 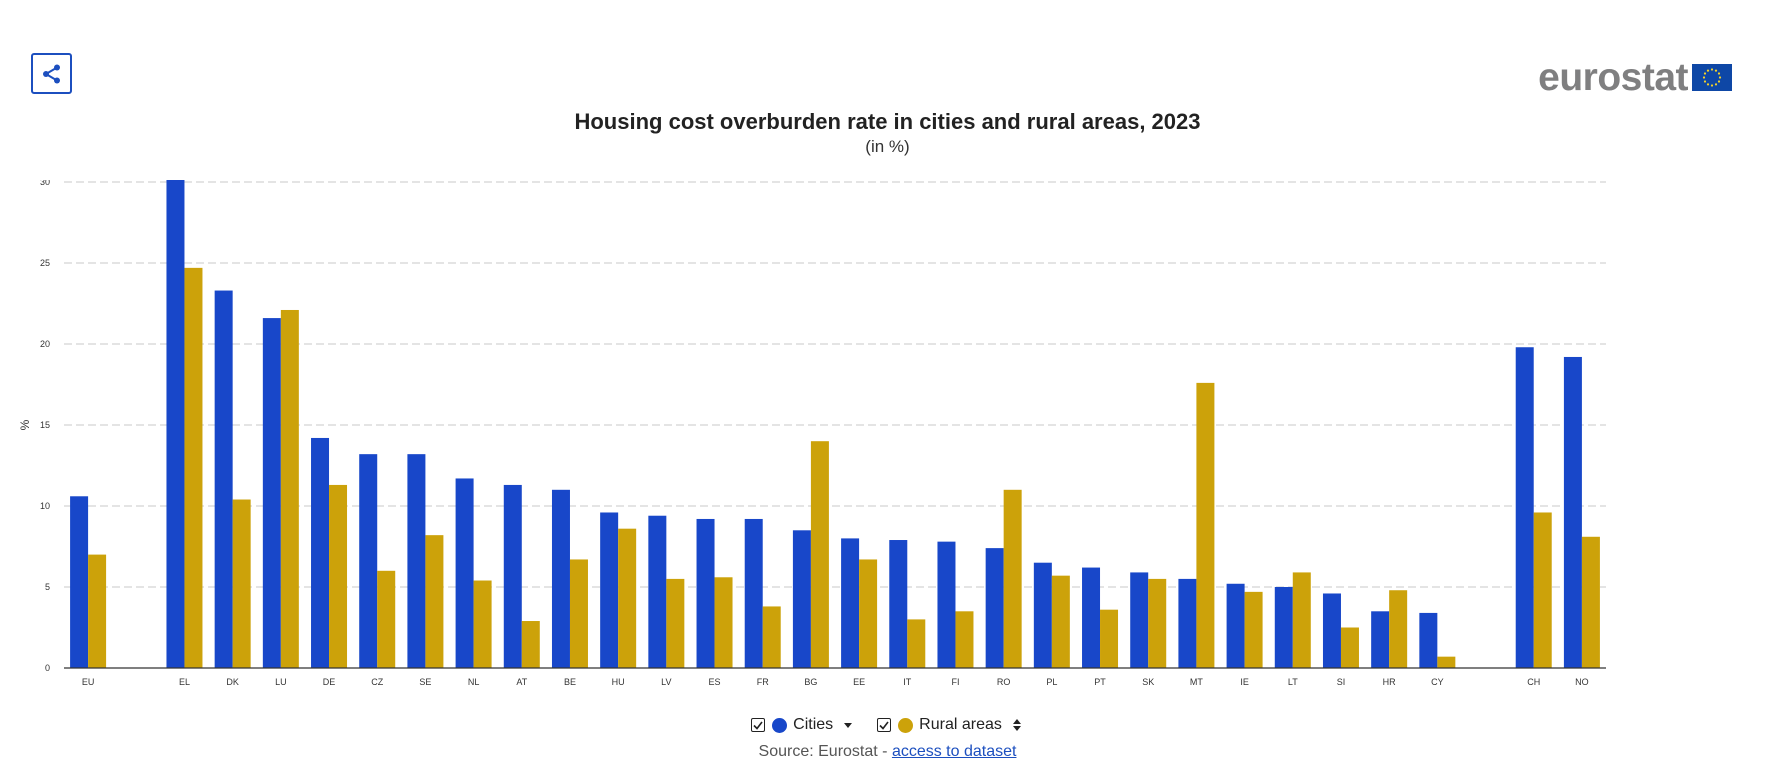 I want to click on x-tick-label: DK, so click(x=232, y=682).